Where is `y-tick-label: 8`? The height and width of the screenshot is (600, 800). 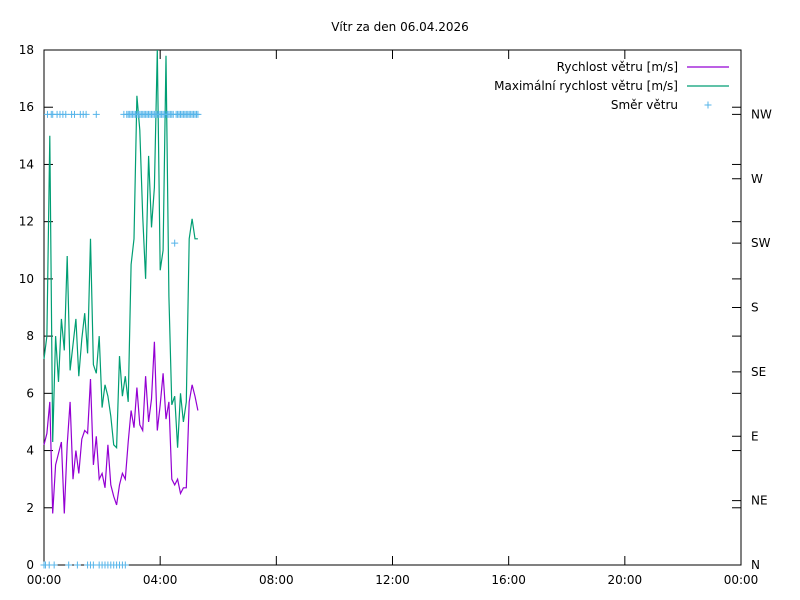
y-tick-label: 8 is located at coordinates (30, 336).